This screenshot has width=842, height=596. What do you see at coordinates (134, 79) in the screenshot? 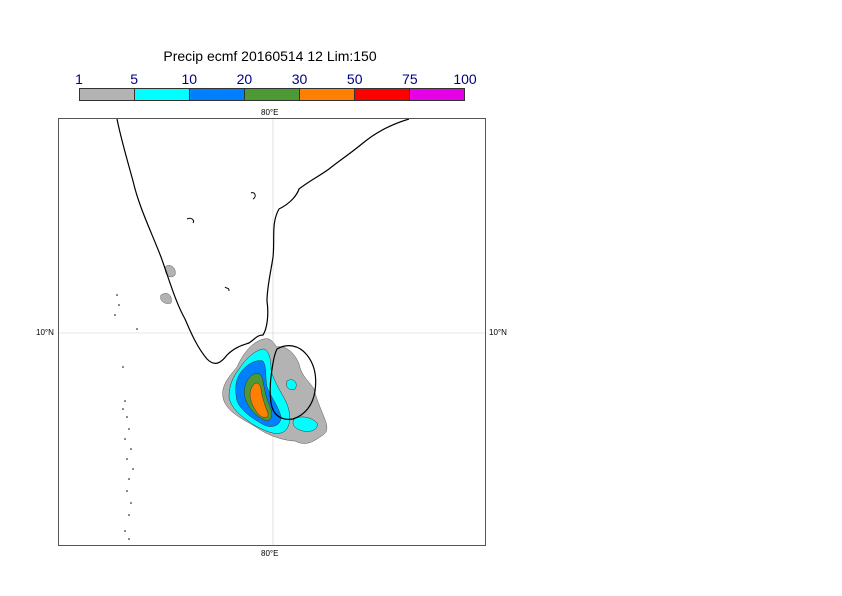
I see `legend-label: 5` at bounding box center [134, 79].